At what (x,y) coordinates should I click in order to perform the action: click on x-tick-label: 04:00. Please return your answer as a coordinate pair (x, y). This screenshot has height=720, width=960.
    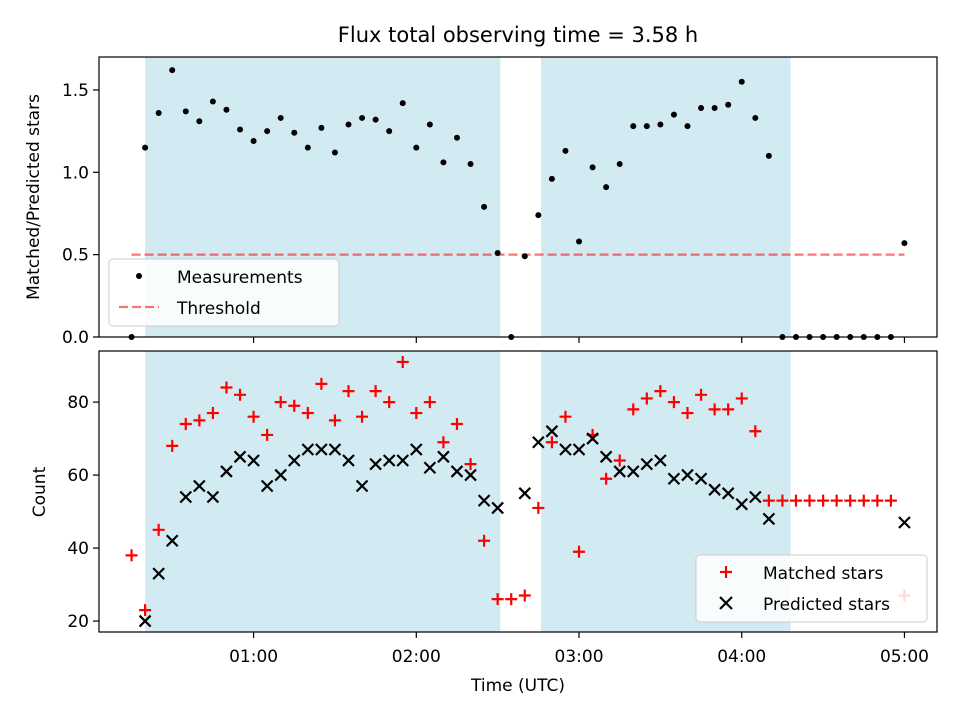
    Looking at the image, I should click on (741, 657).